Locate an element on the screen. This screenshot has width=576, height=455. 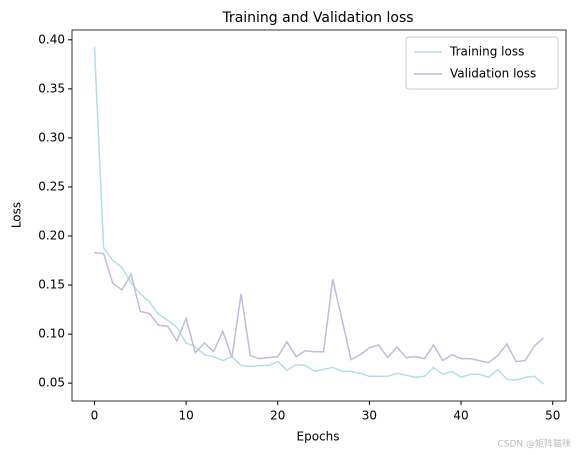
y-tick-label: 0.10 is located at coordinates (51, 334).